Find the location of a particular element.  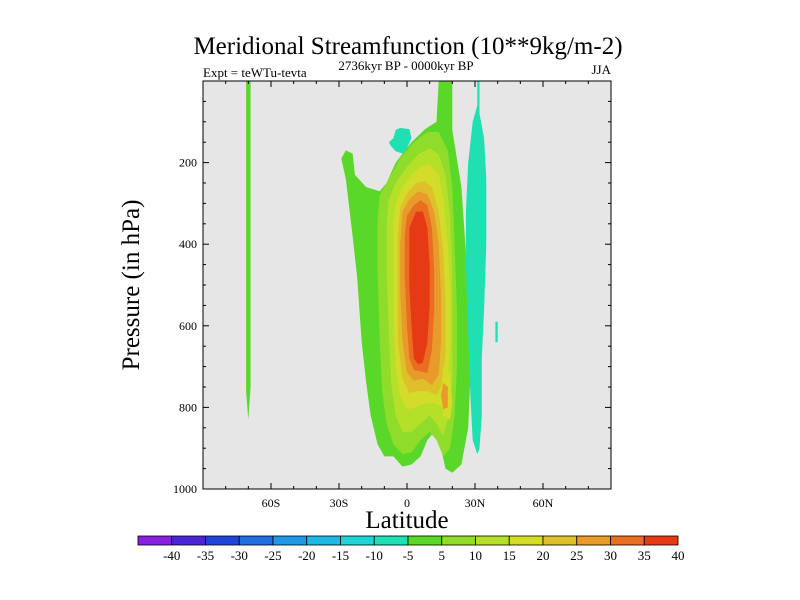

contour-region--5-11 is located at coordinates (476, 268).